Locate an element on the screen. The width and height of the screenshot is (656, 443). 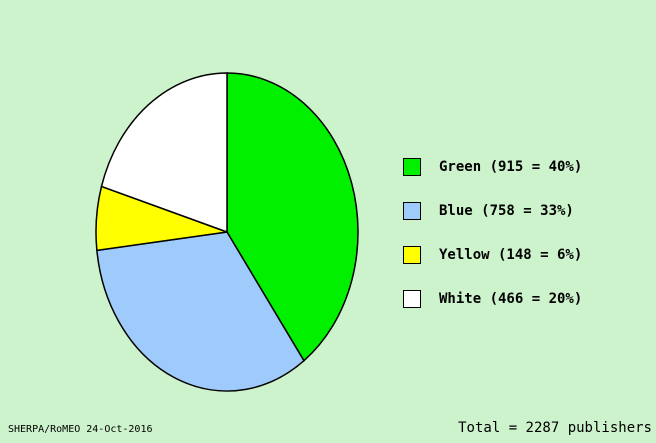
legend-item-white: White (466 = 20%) is located at coordinates (492, 299).